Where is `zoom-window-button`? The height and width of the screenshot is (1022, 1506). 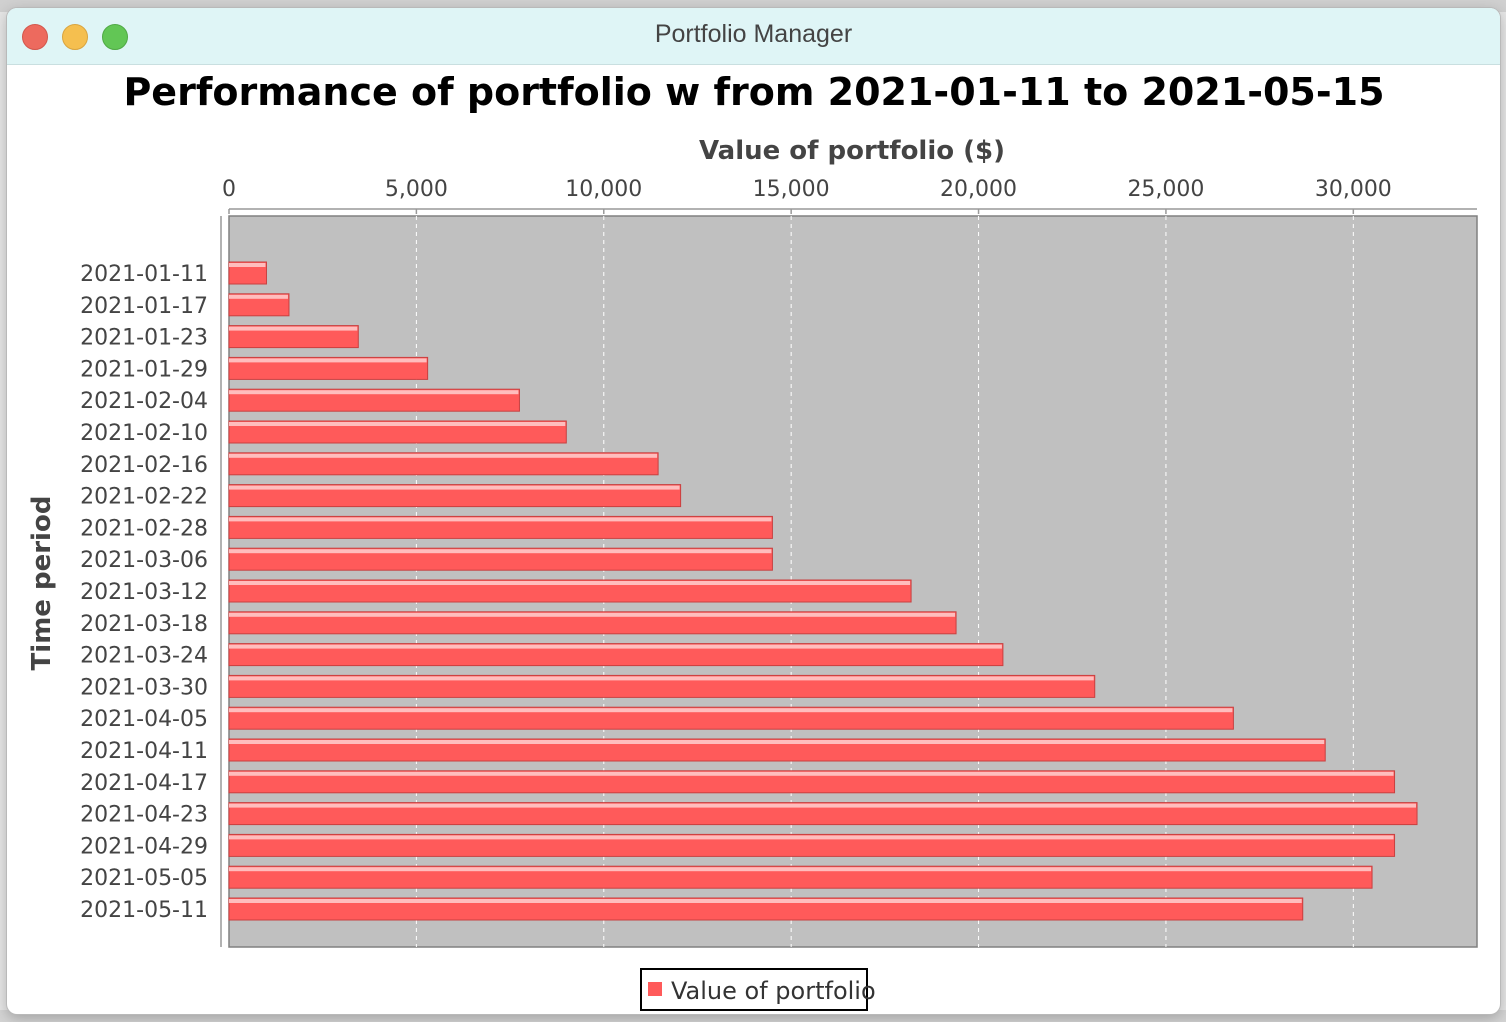 zoom-window-button is located at coordinates (115, 37).